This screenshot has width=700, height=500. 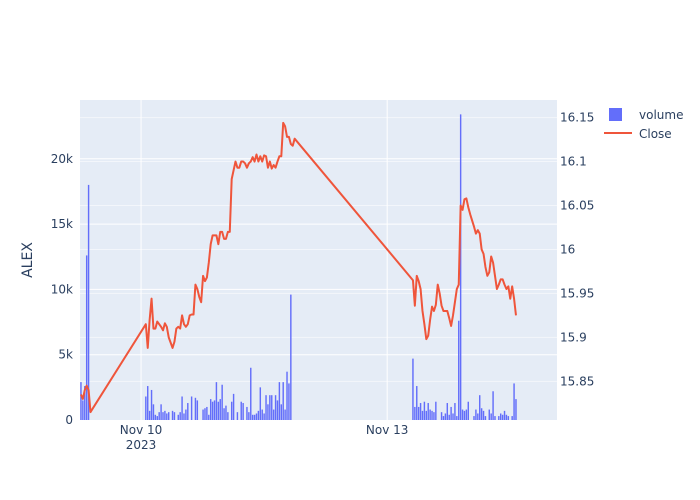 What do you see at coordinates (141, 430) in the screenshot?
I see `x-tick-label: Nov 10` at bounding box center [141, 430].